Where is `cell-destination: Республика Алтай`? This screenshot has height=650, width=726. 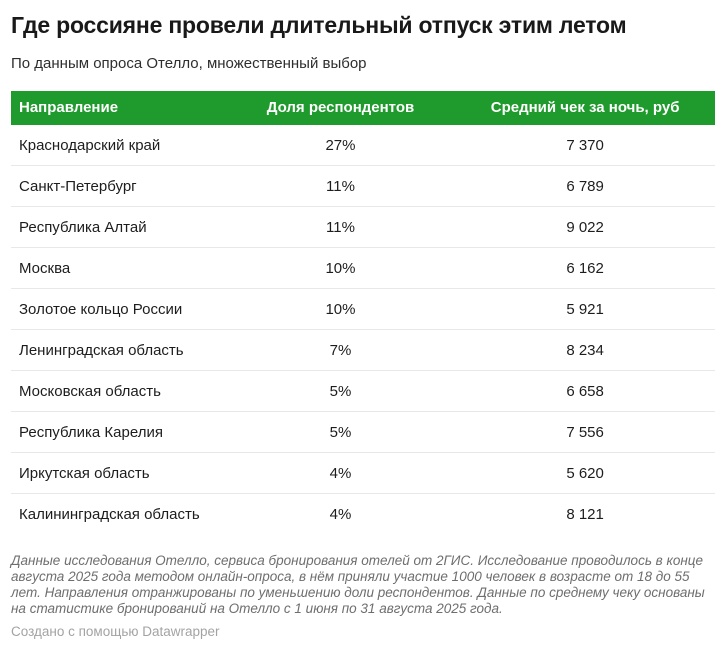
cell-destination: Республика Алтай is located at coordinates (118, 226).